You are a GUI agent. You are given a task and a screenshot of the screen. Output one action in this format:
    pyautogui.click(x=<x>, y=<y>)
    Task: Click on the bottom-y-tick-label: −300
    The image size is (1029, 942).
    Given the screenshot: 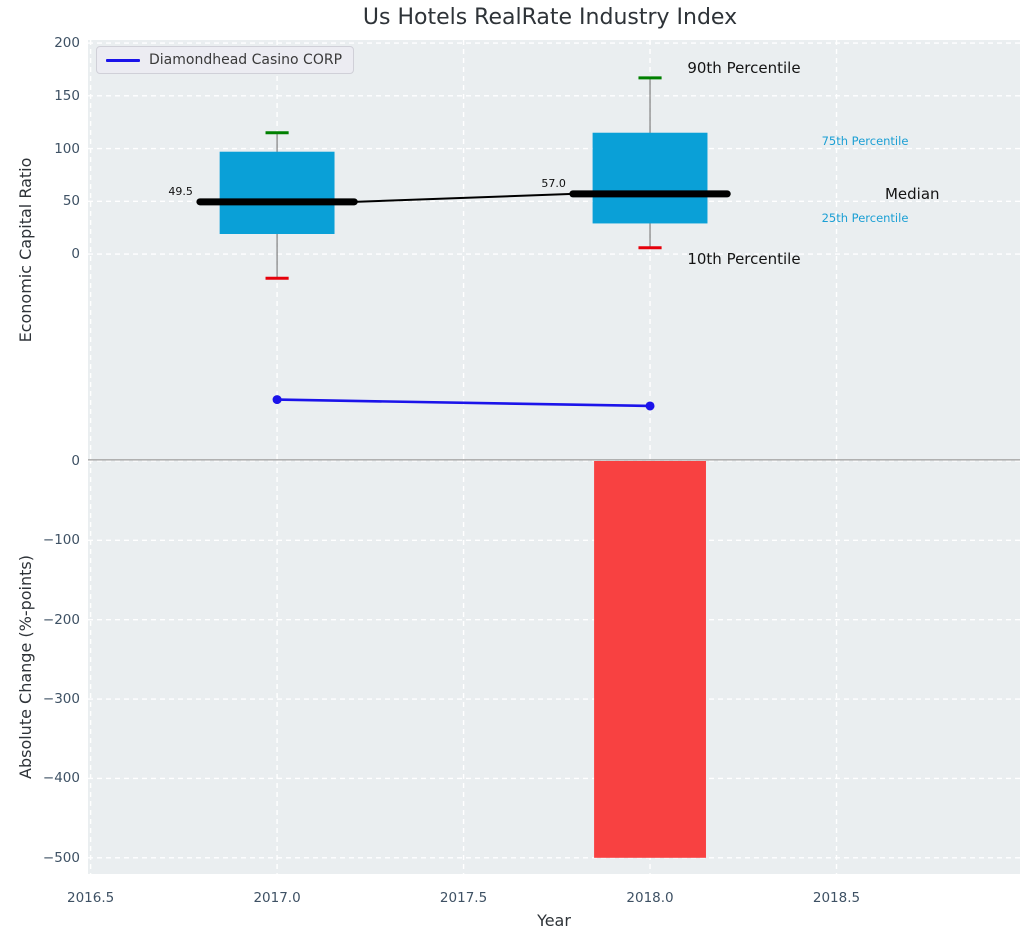 What is the action you would take?
    pyautogui.click(x=61, y=699)
    